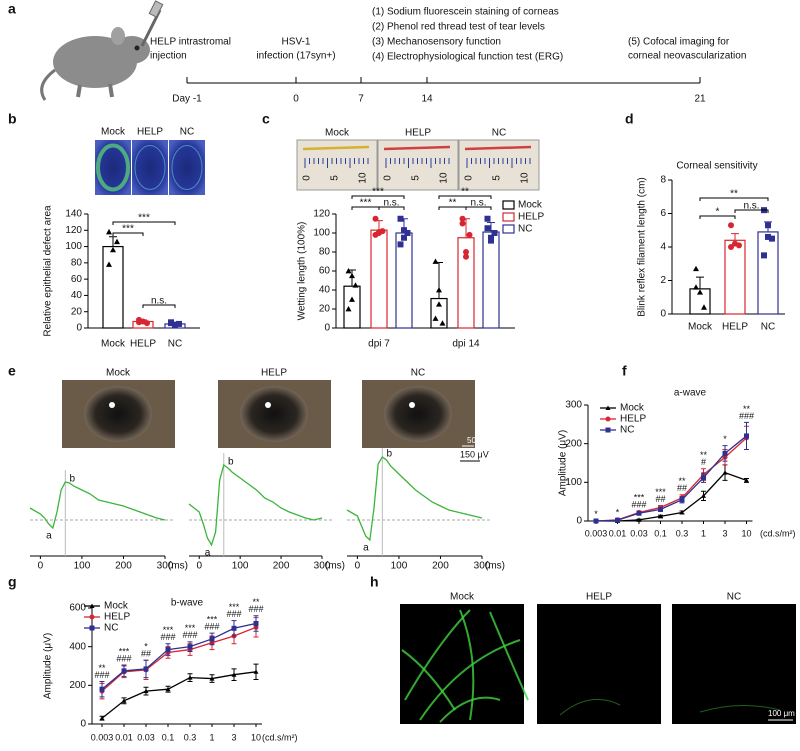 The width and height of the screenshot is (800, 751). What do you see at coordinates (608, 419) in the screenshot?
I see `legend-marker` at bounding box center [608, 419].